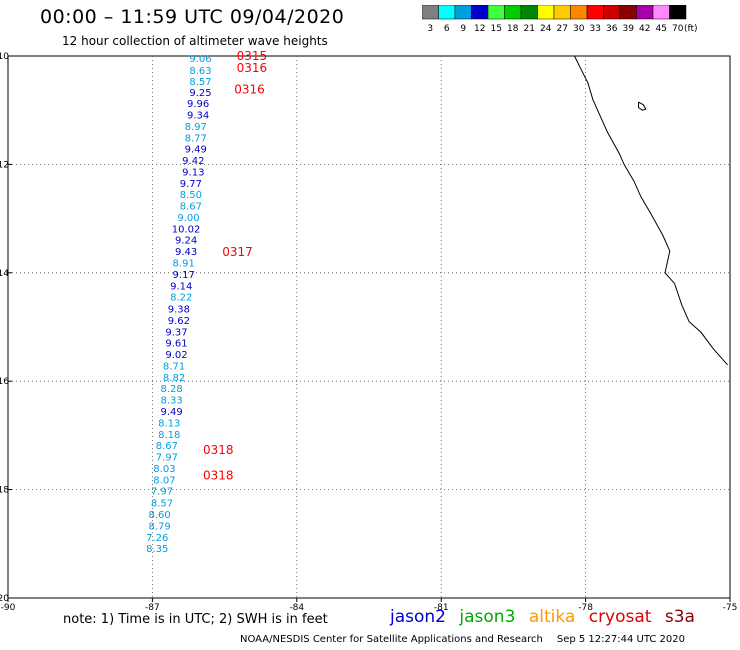 This screenshot has height=650, width=740. What do you see at coordinates (179, 310) in the screenshot?
I see `wave-height-value: 9.38` at bounding box center [179, 310].